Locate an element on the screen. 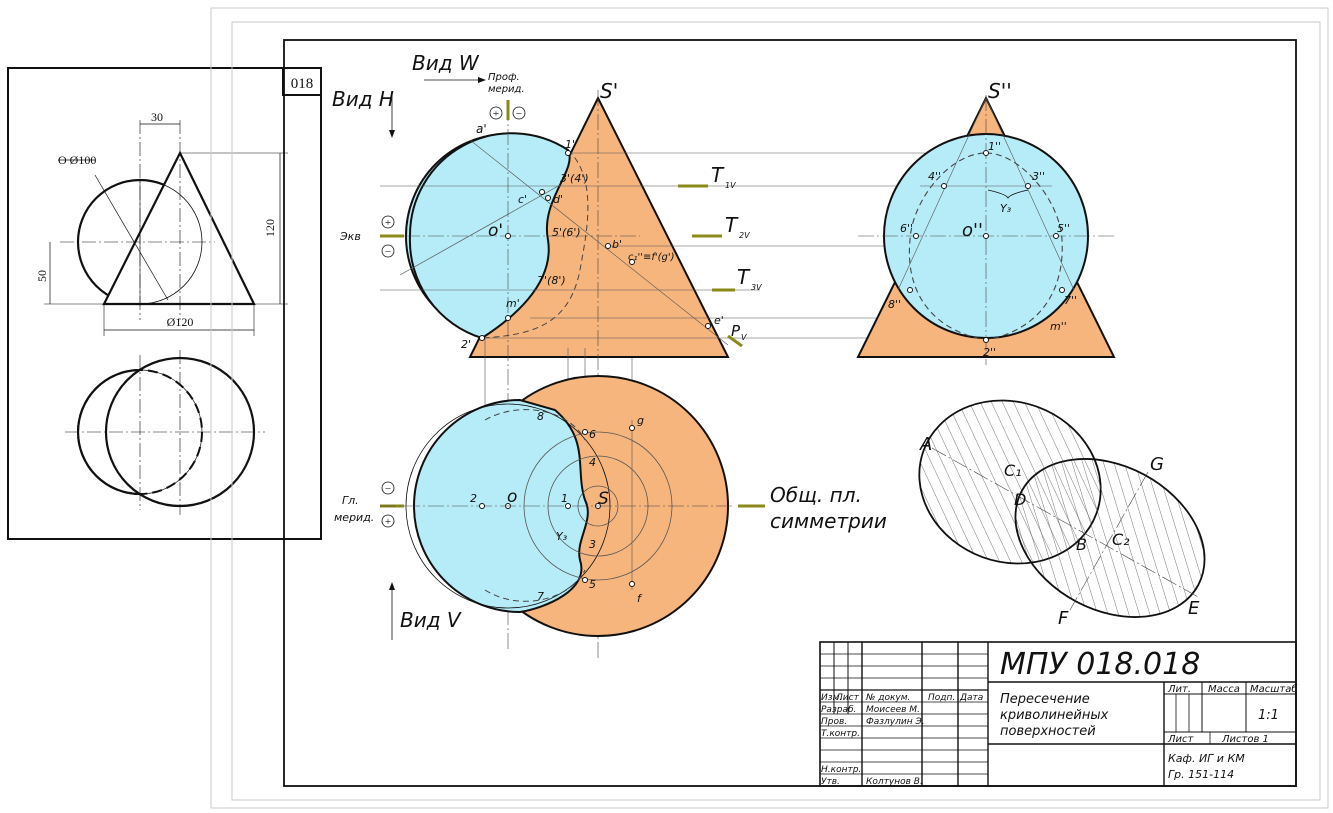  label-s-side: S'' is located at coordinates (1000, 91).